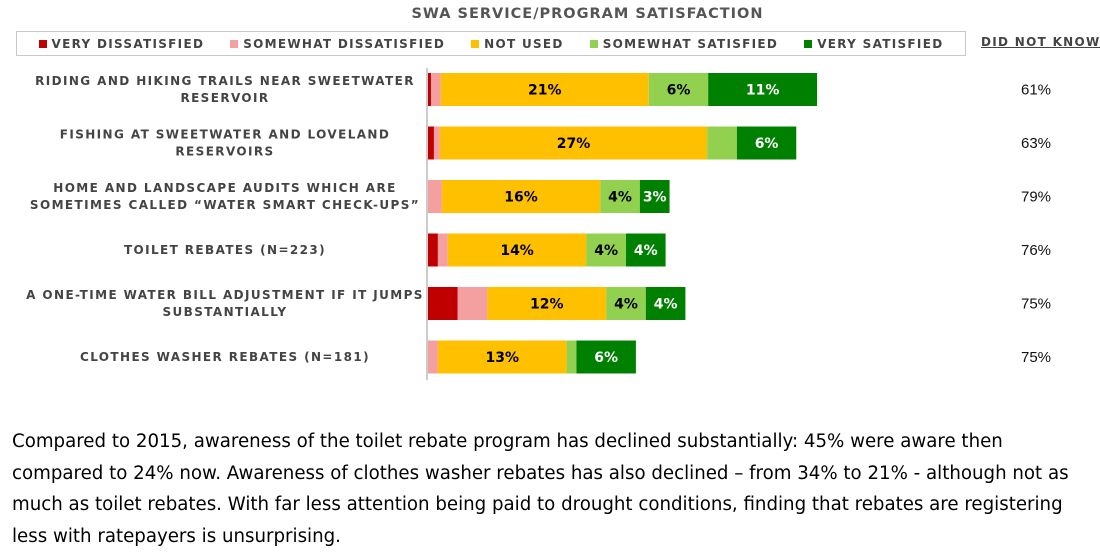 Image resolution: width=1100 pixels, height=554 pixels. I want to click on category-label: SUBSTANTIALLY, so click(224, 312).